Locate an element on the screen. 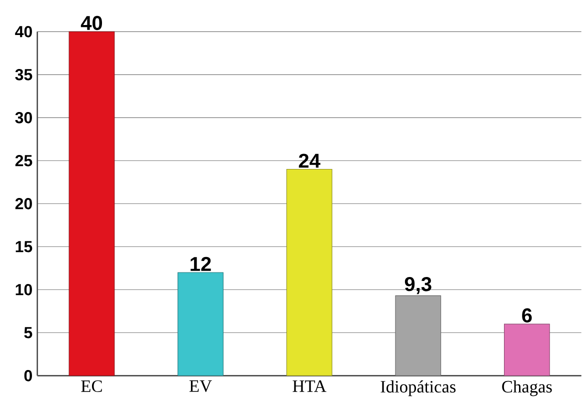 The height and width of the screenshot is (405, 587). x-tick-label: EV is located at coordinates (200, 386).